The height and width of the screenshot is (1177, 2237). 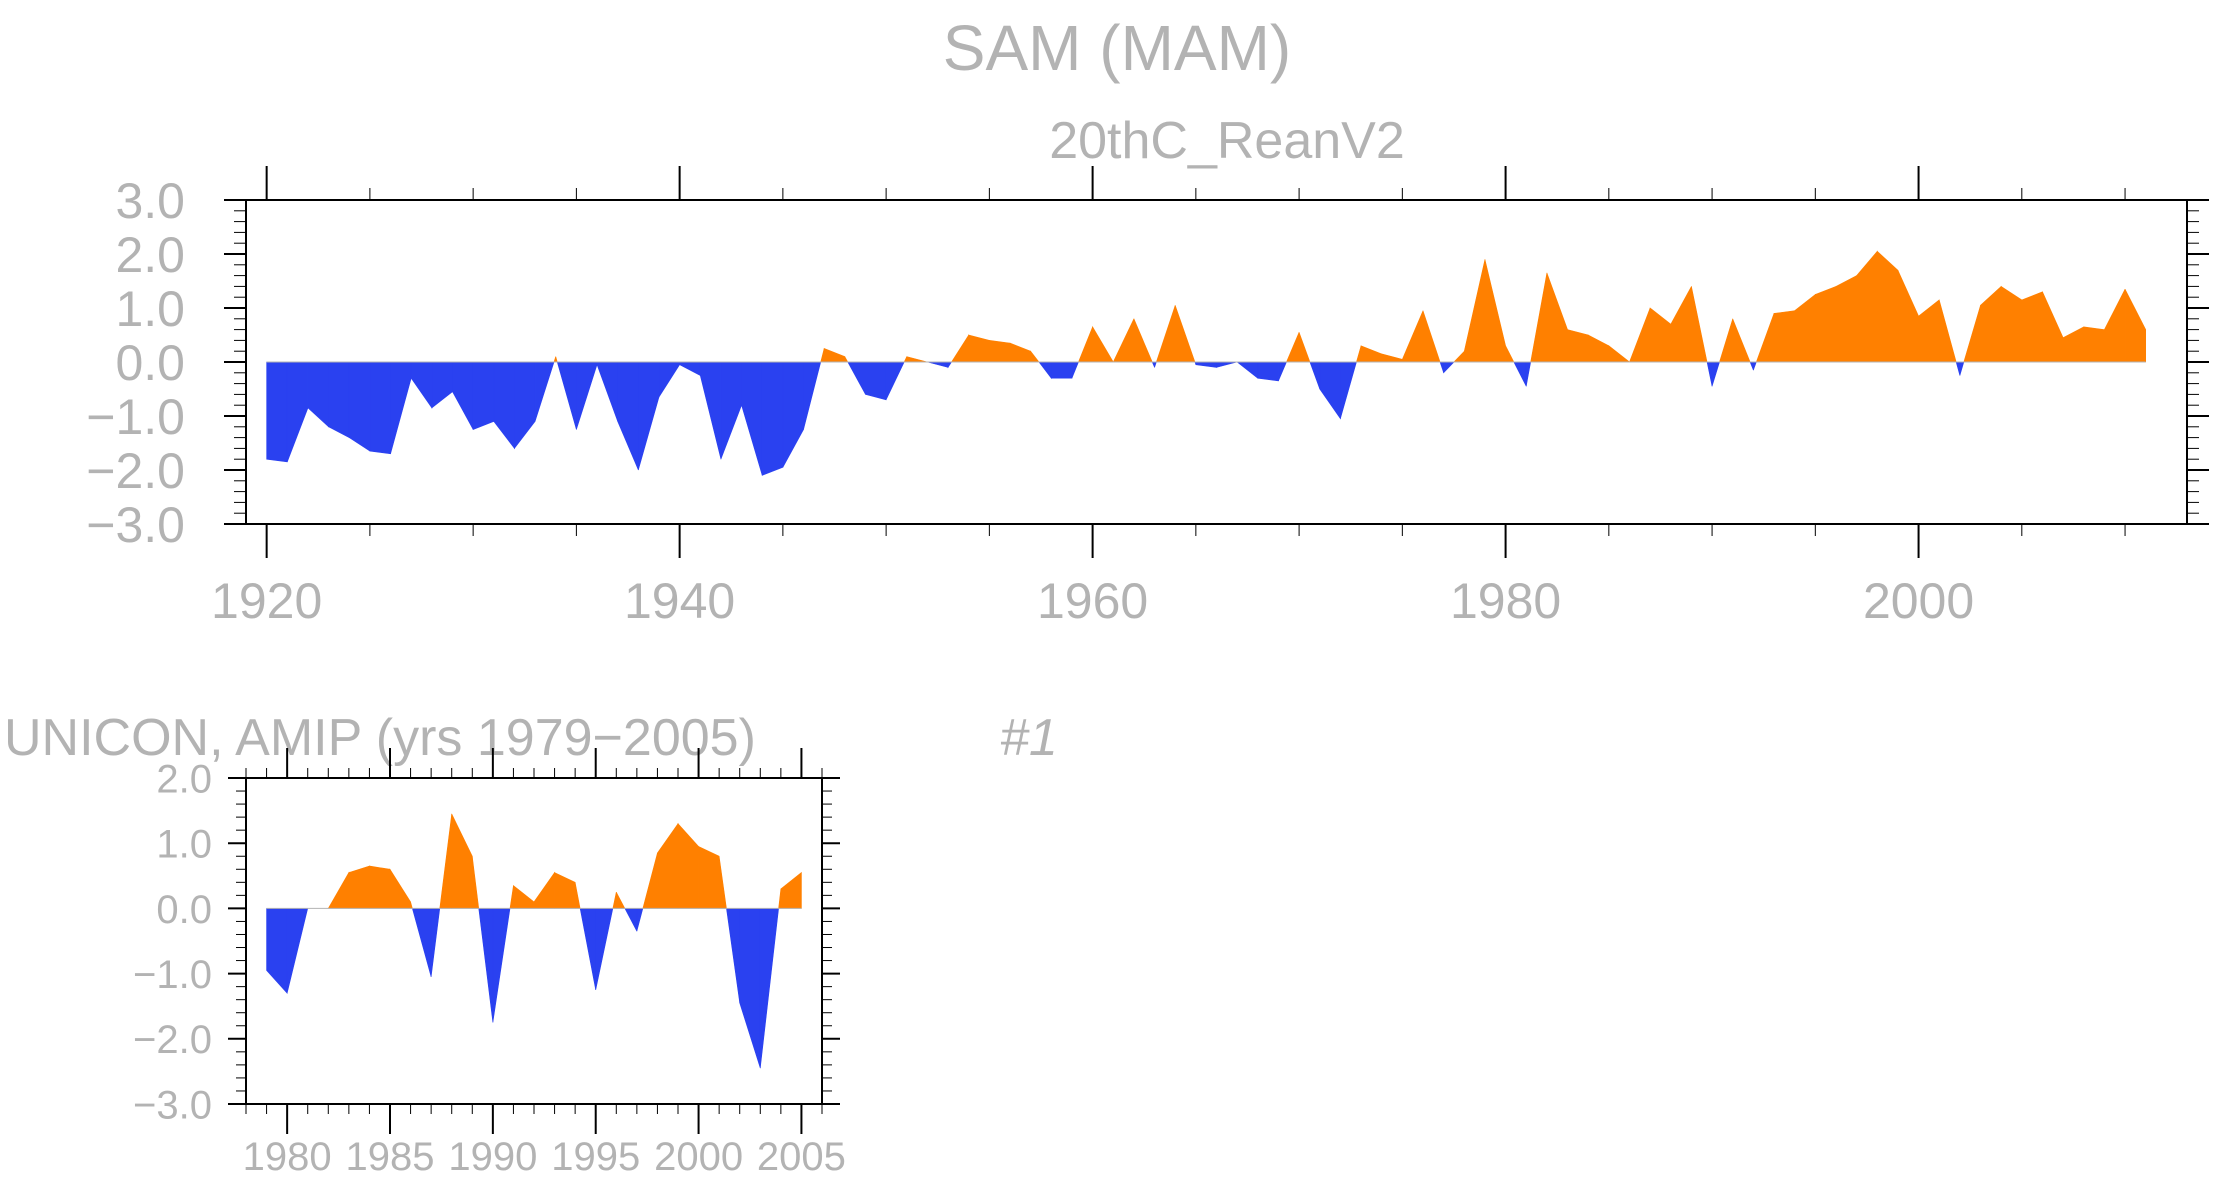 I want to click on x-tick-label: 1980, so click(x=1505, y=601).